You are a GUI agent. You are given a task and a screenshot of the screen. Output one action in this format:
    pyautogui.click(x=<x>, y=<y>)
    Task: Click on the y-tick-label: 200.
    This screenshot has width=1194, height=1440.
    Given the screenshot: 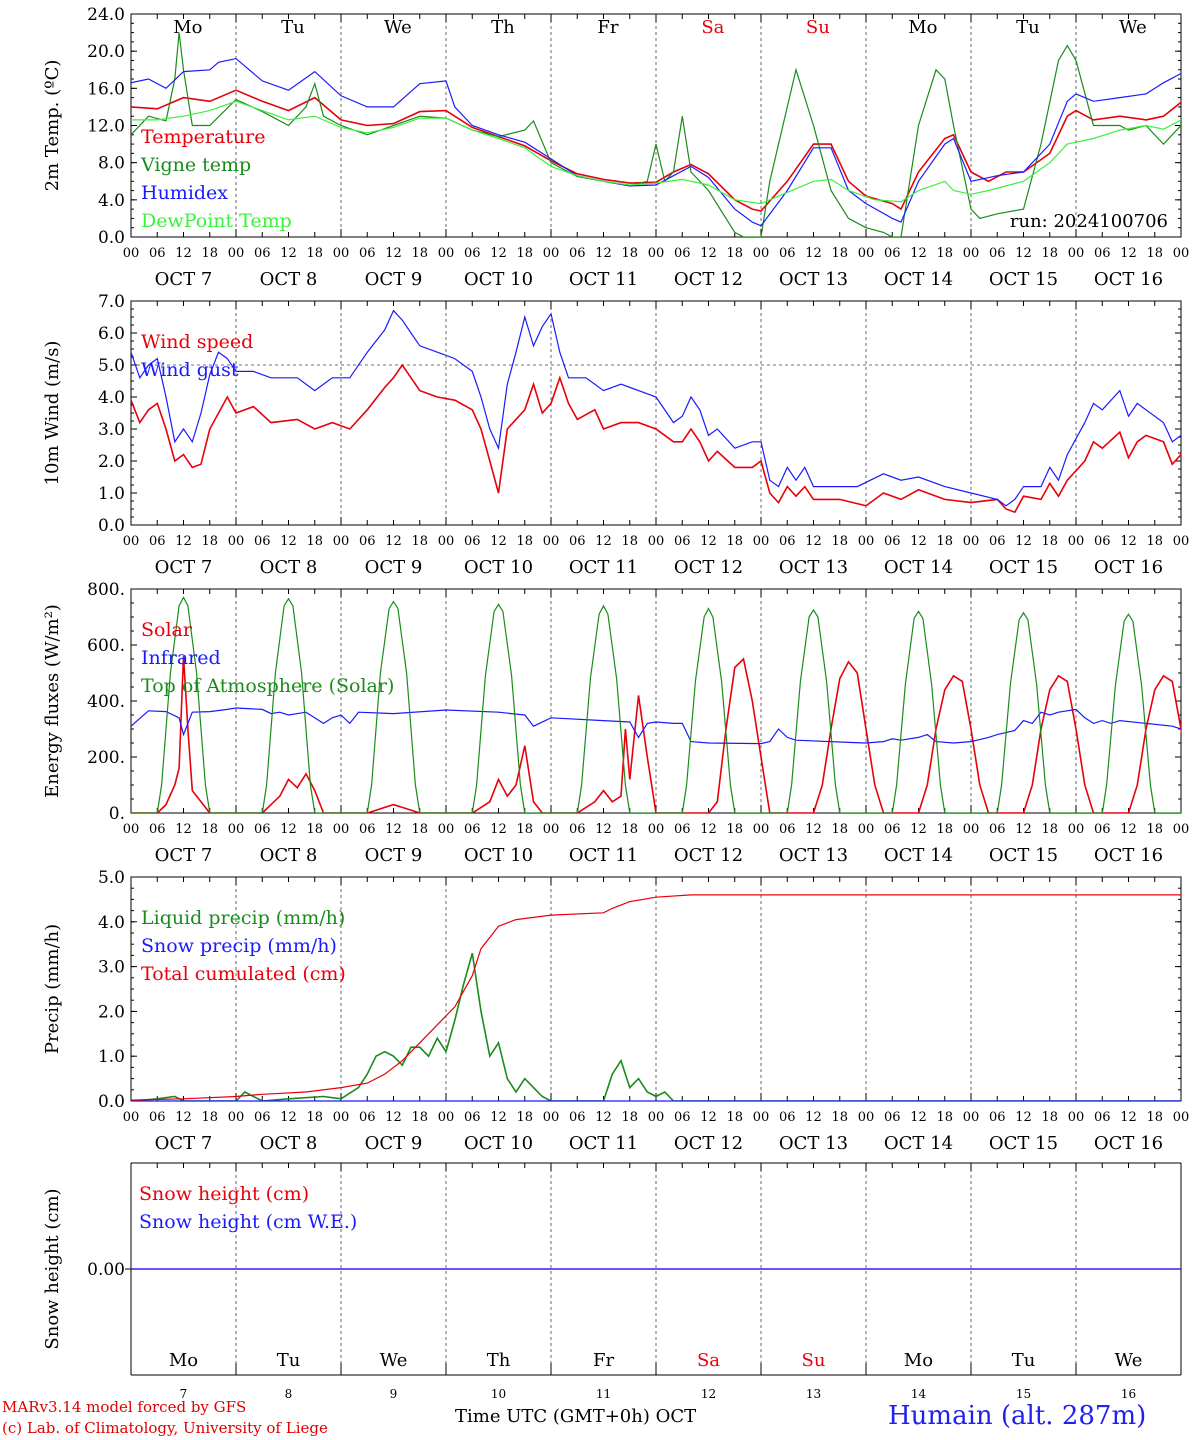 What is the action you would take?
    pyautogui.click(x=106, y=758)
    